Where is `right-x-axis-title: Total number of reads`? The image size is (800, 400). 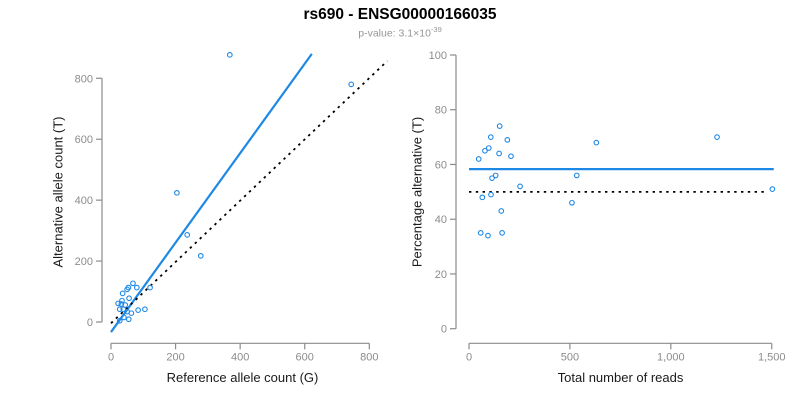
right-x-axis-title: Total number of reads is located at coordinates (620, 377).